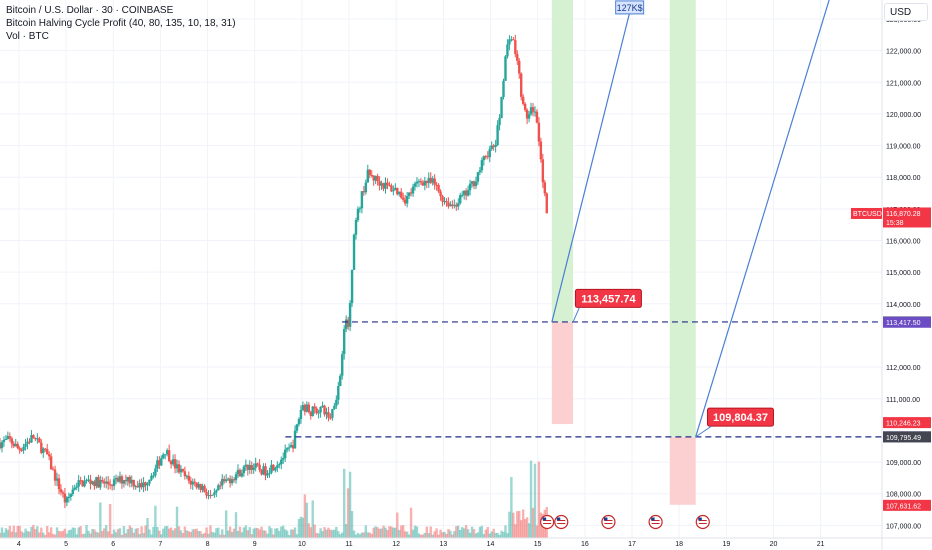 The width and height of the screenshot is (932, 550). What do you see at coordinates (903, 526) in the screenshot?
I see `y-tick-label: 107,000.00` at bounding box center [903, 526].